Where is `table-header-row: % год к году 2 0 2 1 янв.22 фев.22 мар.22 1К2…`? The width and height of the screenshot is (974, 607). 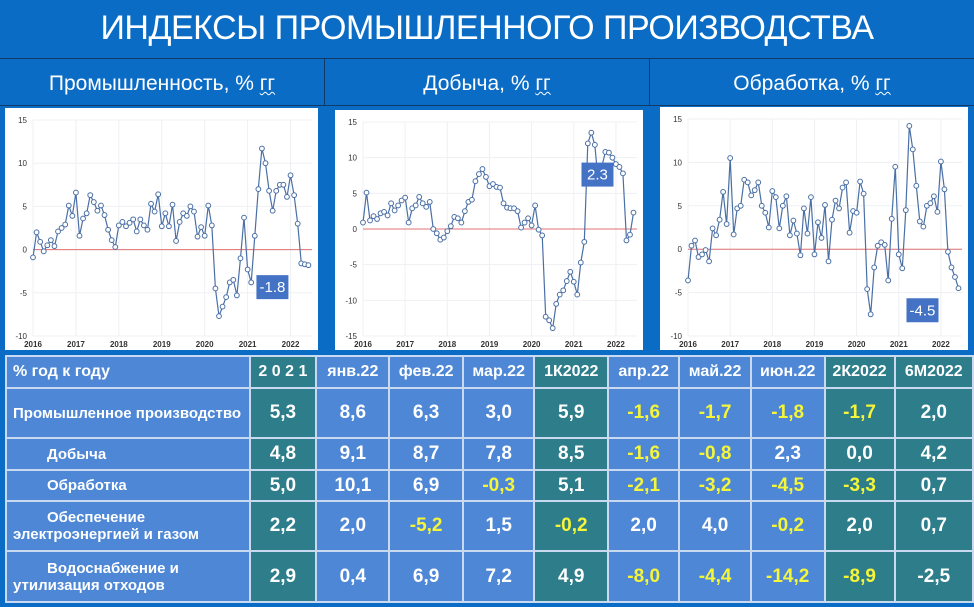
table-header-row: % год к году 2 0 2 1 янв.22 фев.22 мар.22 1К2… is located at coordinates (489, 372).